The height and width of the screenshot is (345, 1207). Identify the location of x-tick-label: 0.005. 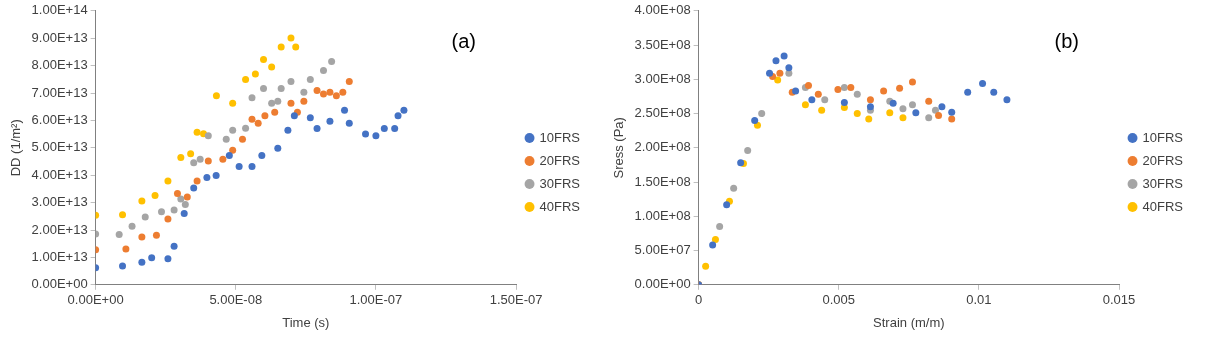
(839, 300).